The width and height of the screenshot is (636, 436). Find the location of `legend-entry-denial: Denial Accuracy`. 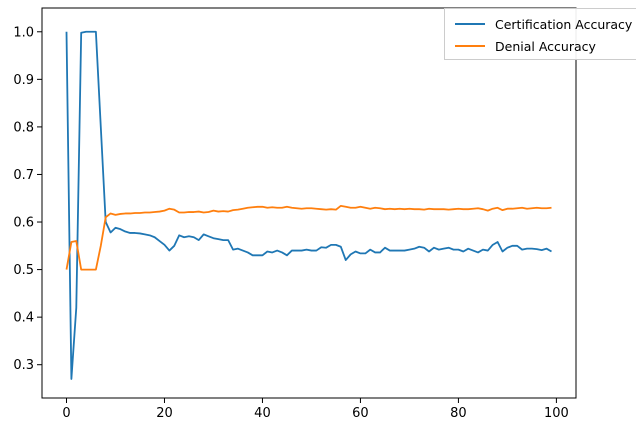

legend-entry-denial: Denial Accuracy is located at coordinates (520, 46).